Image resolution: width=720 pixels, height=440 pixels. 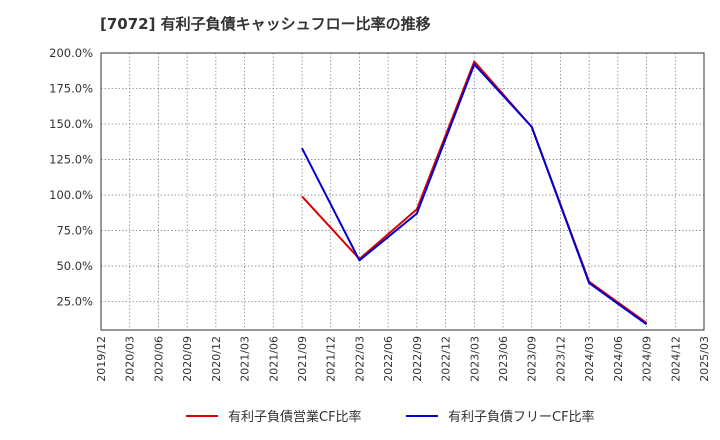 What do you see at coordinates (560, 359) in the screenshot?
I see `x-tick-label: 2023/12` at bounding box center [560, 359].